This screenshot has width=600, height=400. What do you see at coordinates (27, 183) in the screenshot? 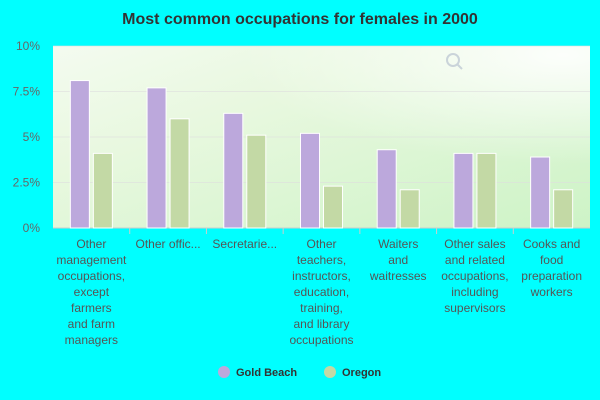
I see `y-tick-label: 2.5%` at bounding box center [27, 183].